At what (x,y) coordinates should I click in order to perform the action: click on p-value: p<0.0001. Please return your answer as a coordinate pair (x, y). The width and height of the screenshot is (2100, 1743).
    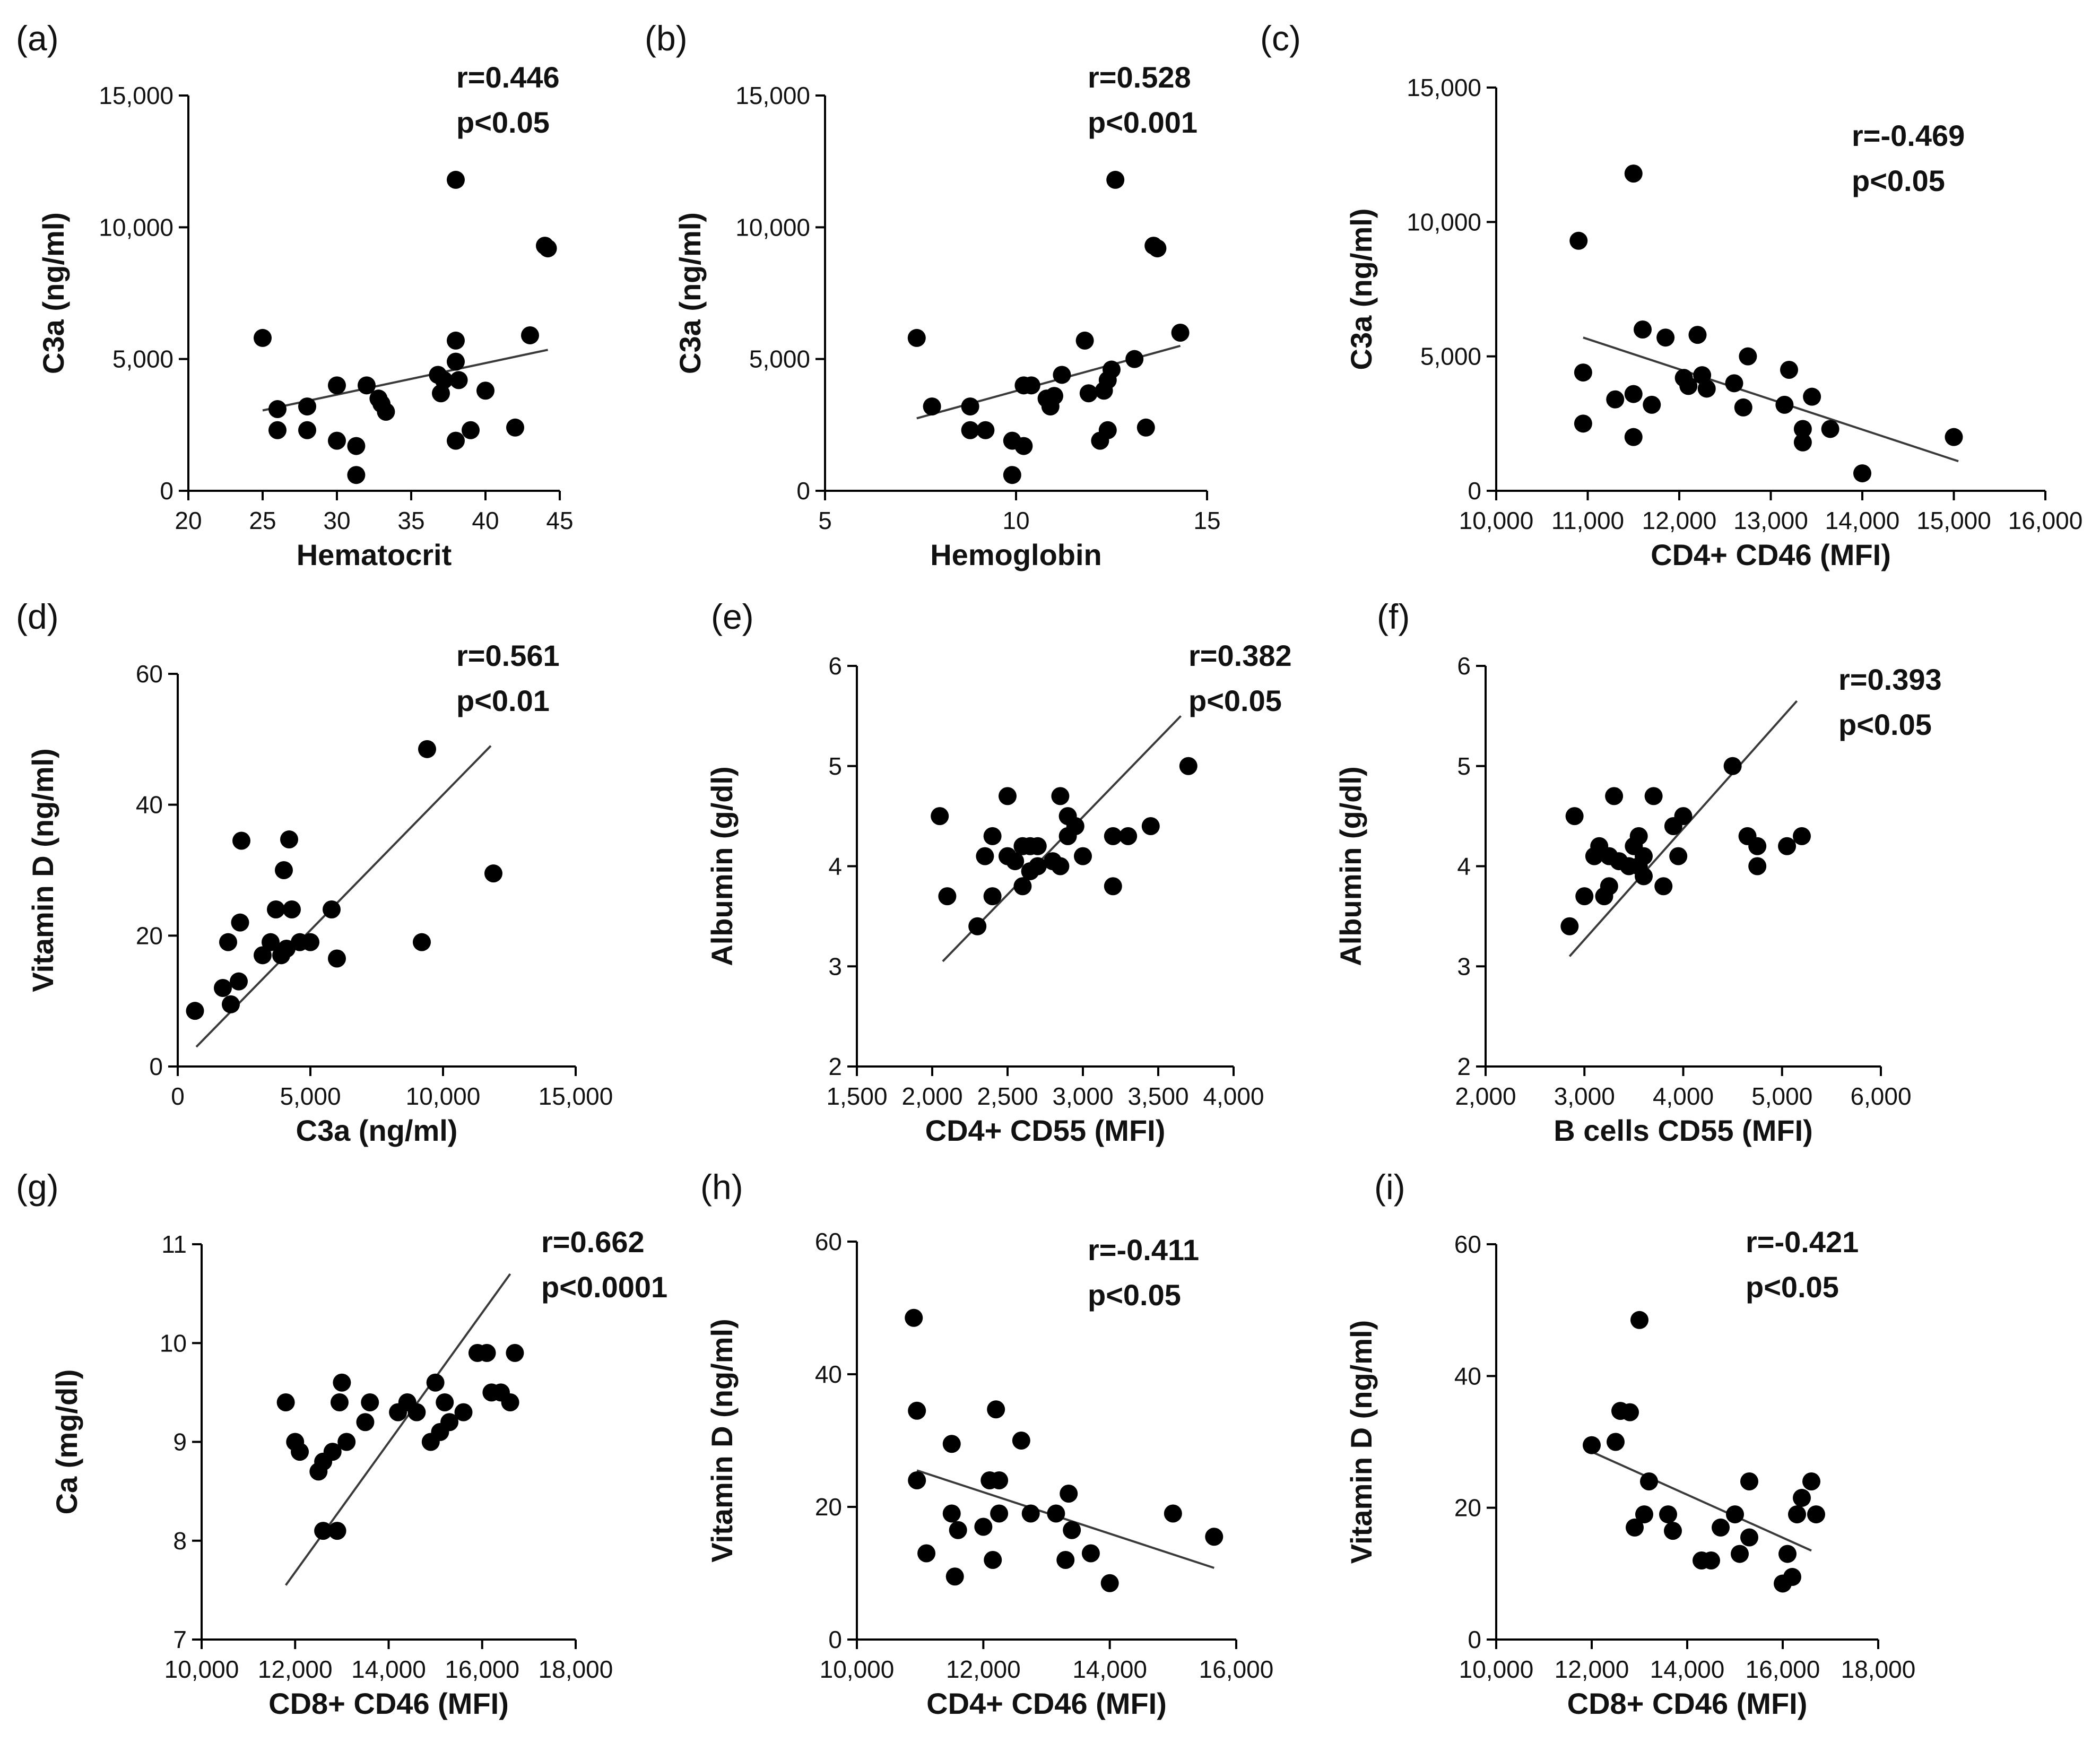
    Looking at the image, I should click on (604, 1287).